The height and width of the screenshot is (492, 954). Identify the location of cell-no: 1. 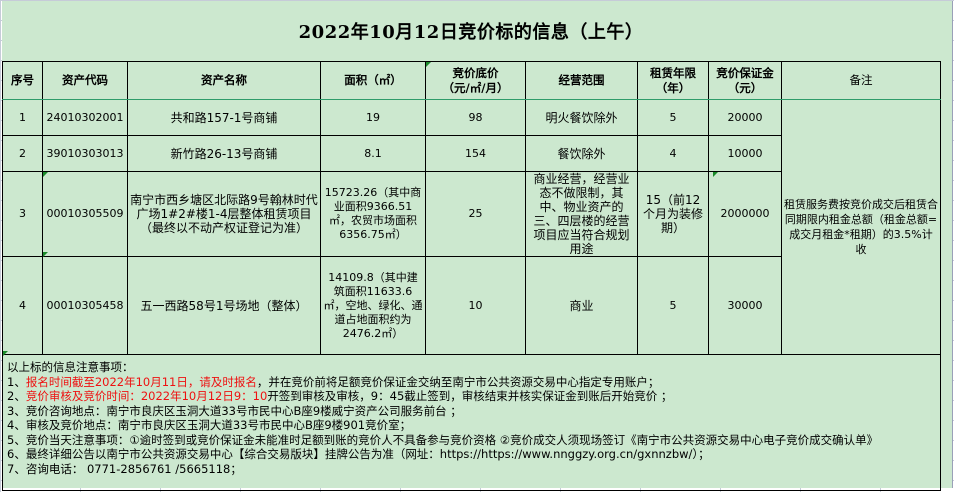
(22, 117).